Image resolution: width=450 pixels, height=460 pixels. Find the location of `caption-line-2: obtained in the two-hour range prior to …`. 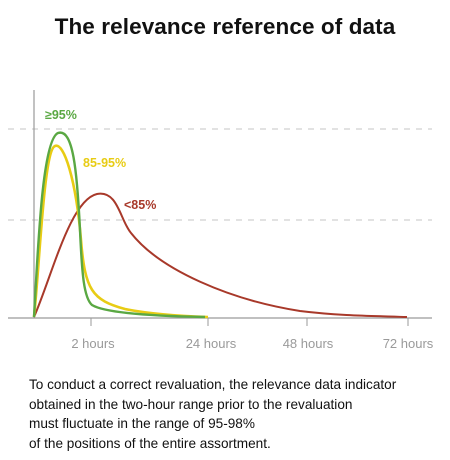

caption-line-2: obtained in the two-hour range prior to … is located at coordinates (191, 404).